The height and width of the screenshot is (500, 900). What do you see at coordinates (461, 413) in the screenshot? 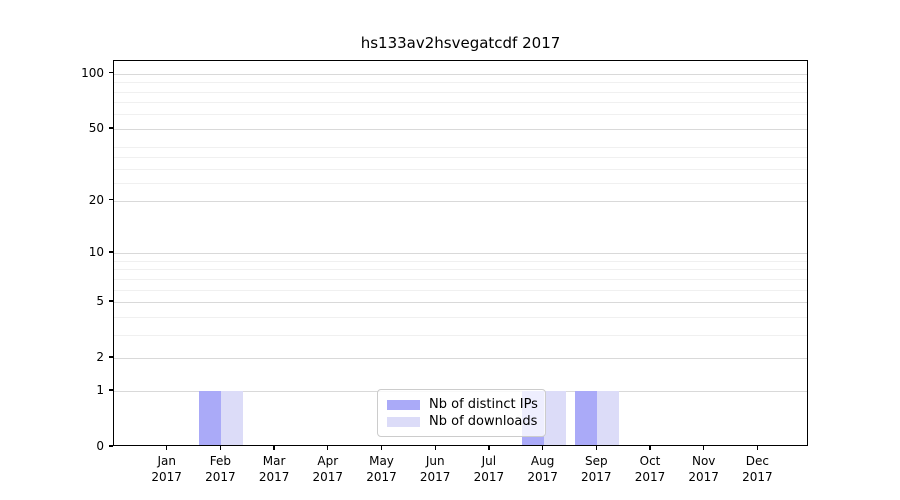
I see `legend: Nb of distinct IPs Nb of downloads` at bounding box center [461, 413].